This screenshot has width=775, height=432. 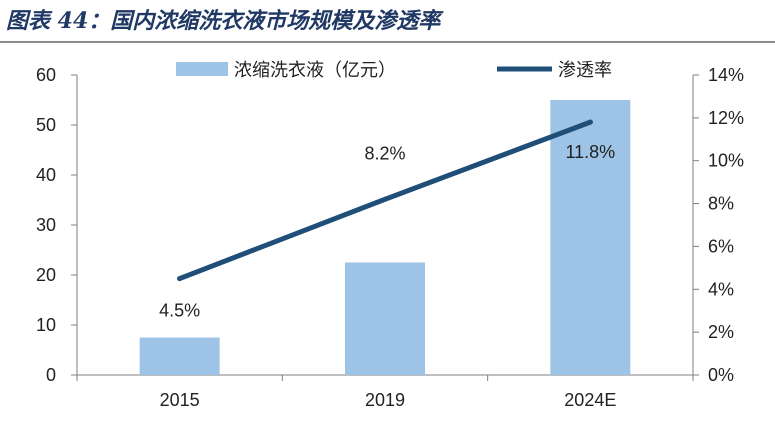 What do you see at coordinates (46, 325) in the screenshot?
I see `left-tick-label: 10` at bounding box center [46, 325].